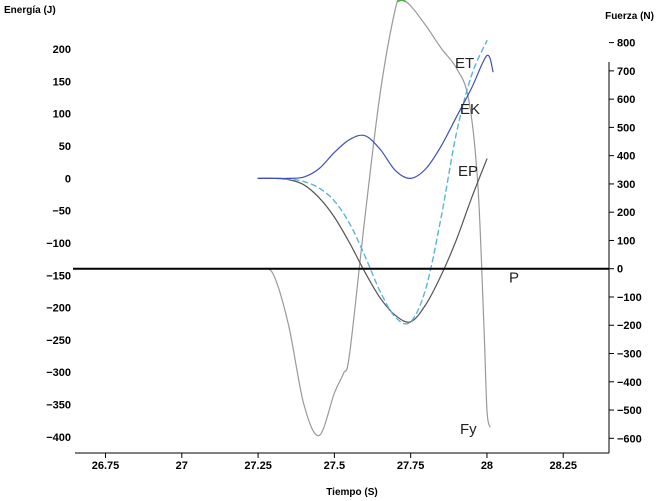 This screenshot has height=501, width=658. I want to click on series-line-ep, so click(372, 240).